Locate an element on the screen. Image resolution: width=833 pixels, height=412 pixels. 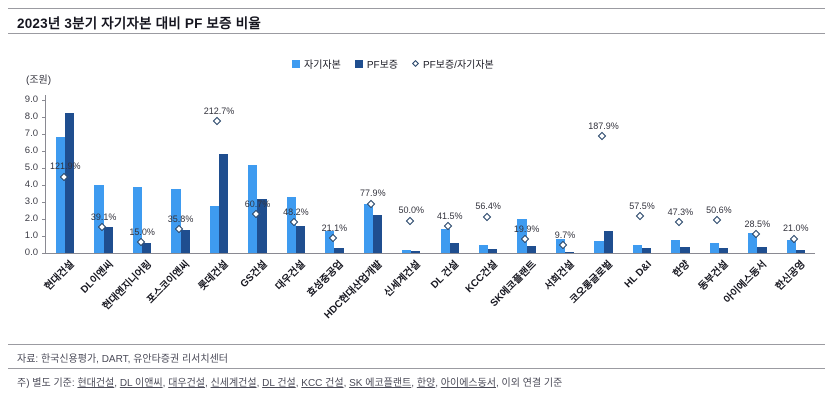
ratio-data-label: 19.9% is located at coordinates (526, 228).